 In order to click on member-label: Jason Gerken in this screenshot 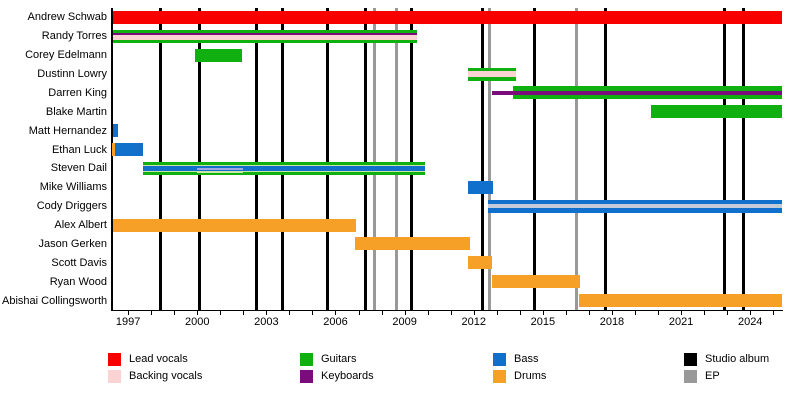, I will do `click(72, 243)`.